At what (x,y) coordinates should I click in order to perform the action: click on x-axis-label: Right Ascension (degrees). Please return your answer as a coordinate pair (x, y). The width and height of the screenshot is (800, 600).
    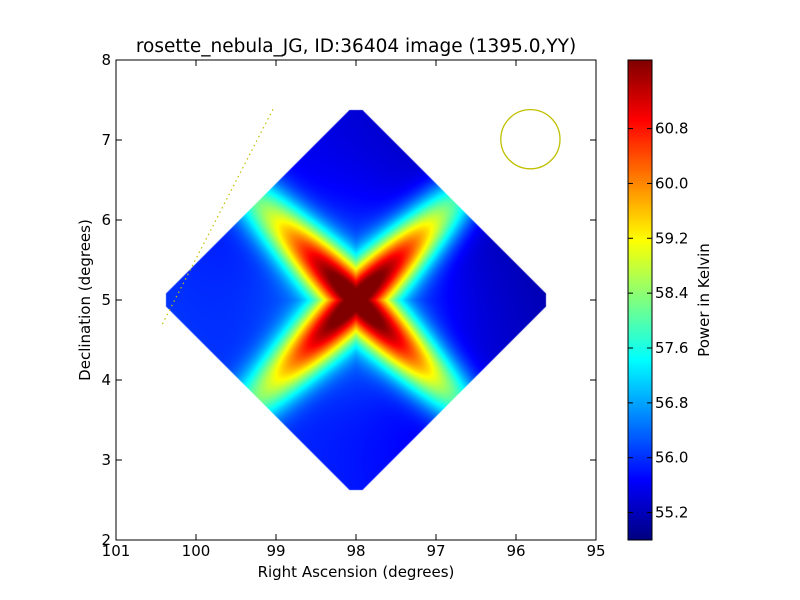
    Looking at the image, I should click on (356, 572).